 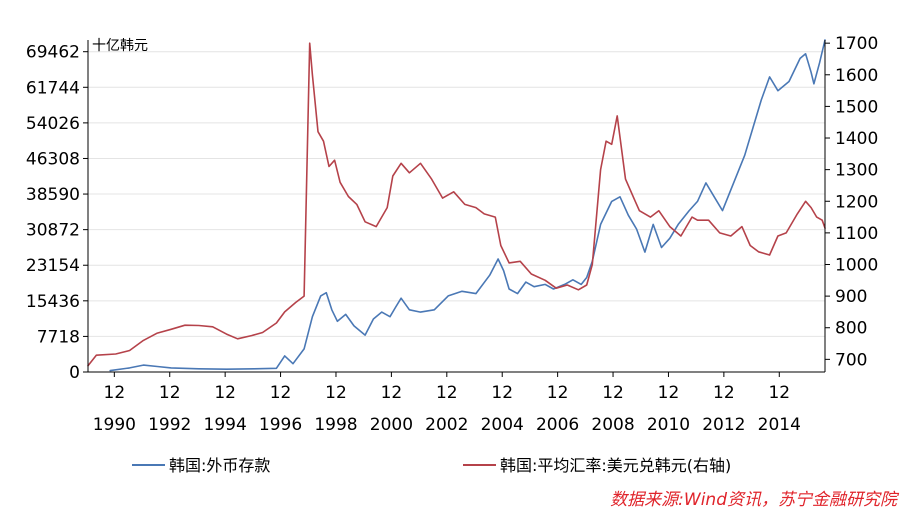 I want to click on left-tick-label: 15436, so click(x=53, y=302).